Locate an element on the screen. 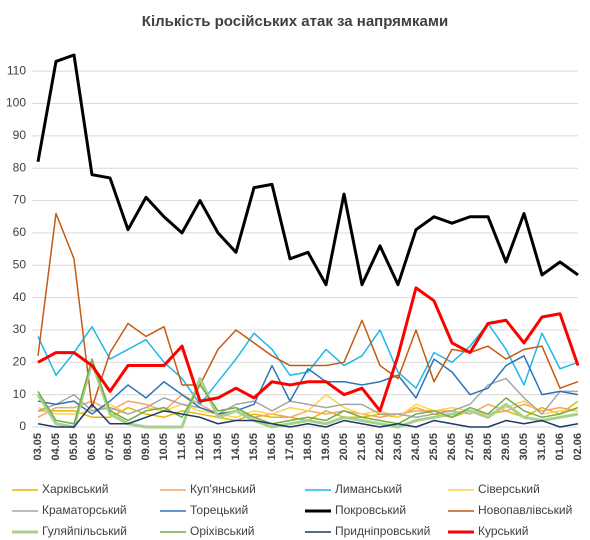  x-tick-label: 13.05 is located at coordinates (218, 447).